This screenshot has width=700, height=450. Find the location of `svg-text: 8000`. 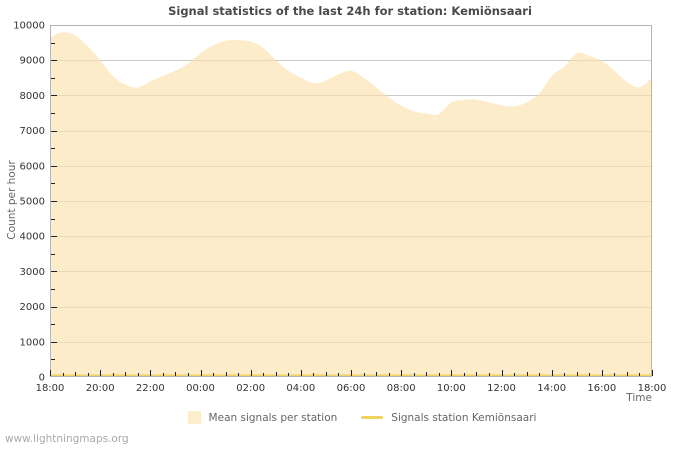

svg-text: 8000 is located at coordinates (32, 96).